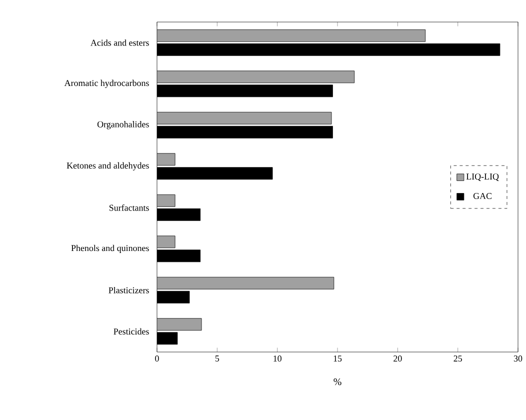 Image resolution: width=526 pixels, height=420 pixels. I want to click on x-tick-label: 15, so click(338, 359).